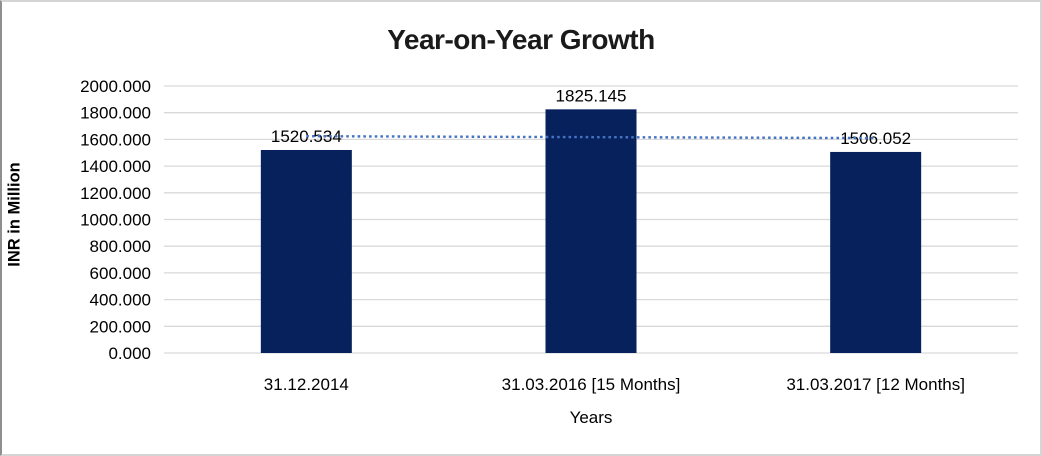 This screenshot has height=456, width=1042. Describe the element at coordinates (120, 246) in the screenshot. I see `y-tick-label: 800.000` at that location.